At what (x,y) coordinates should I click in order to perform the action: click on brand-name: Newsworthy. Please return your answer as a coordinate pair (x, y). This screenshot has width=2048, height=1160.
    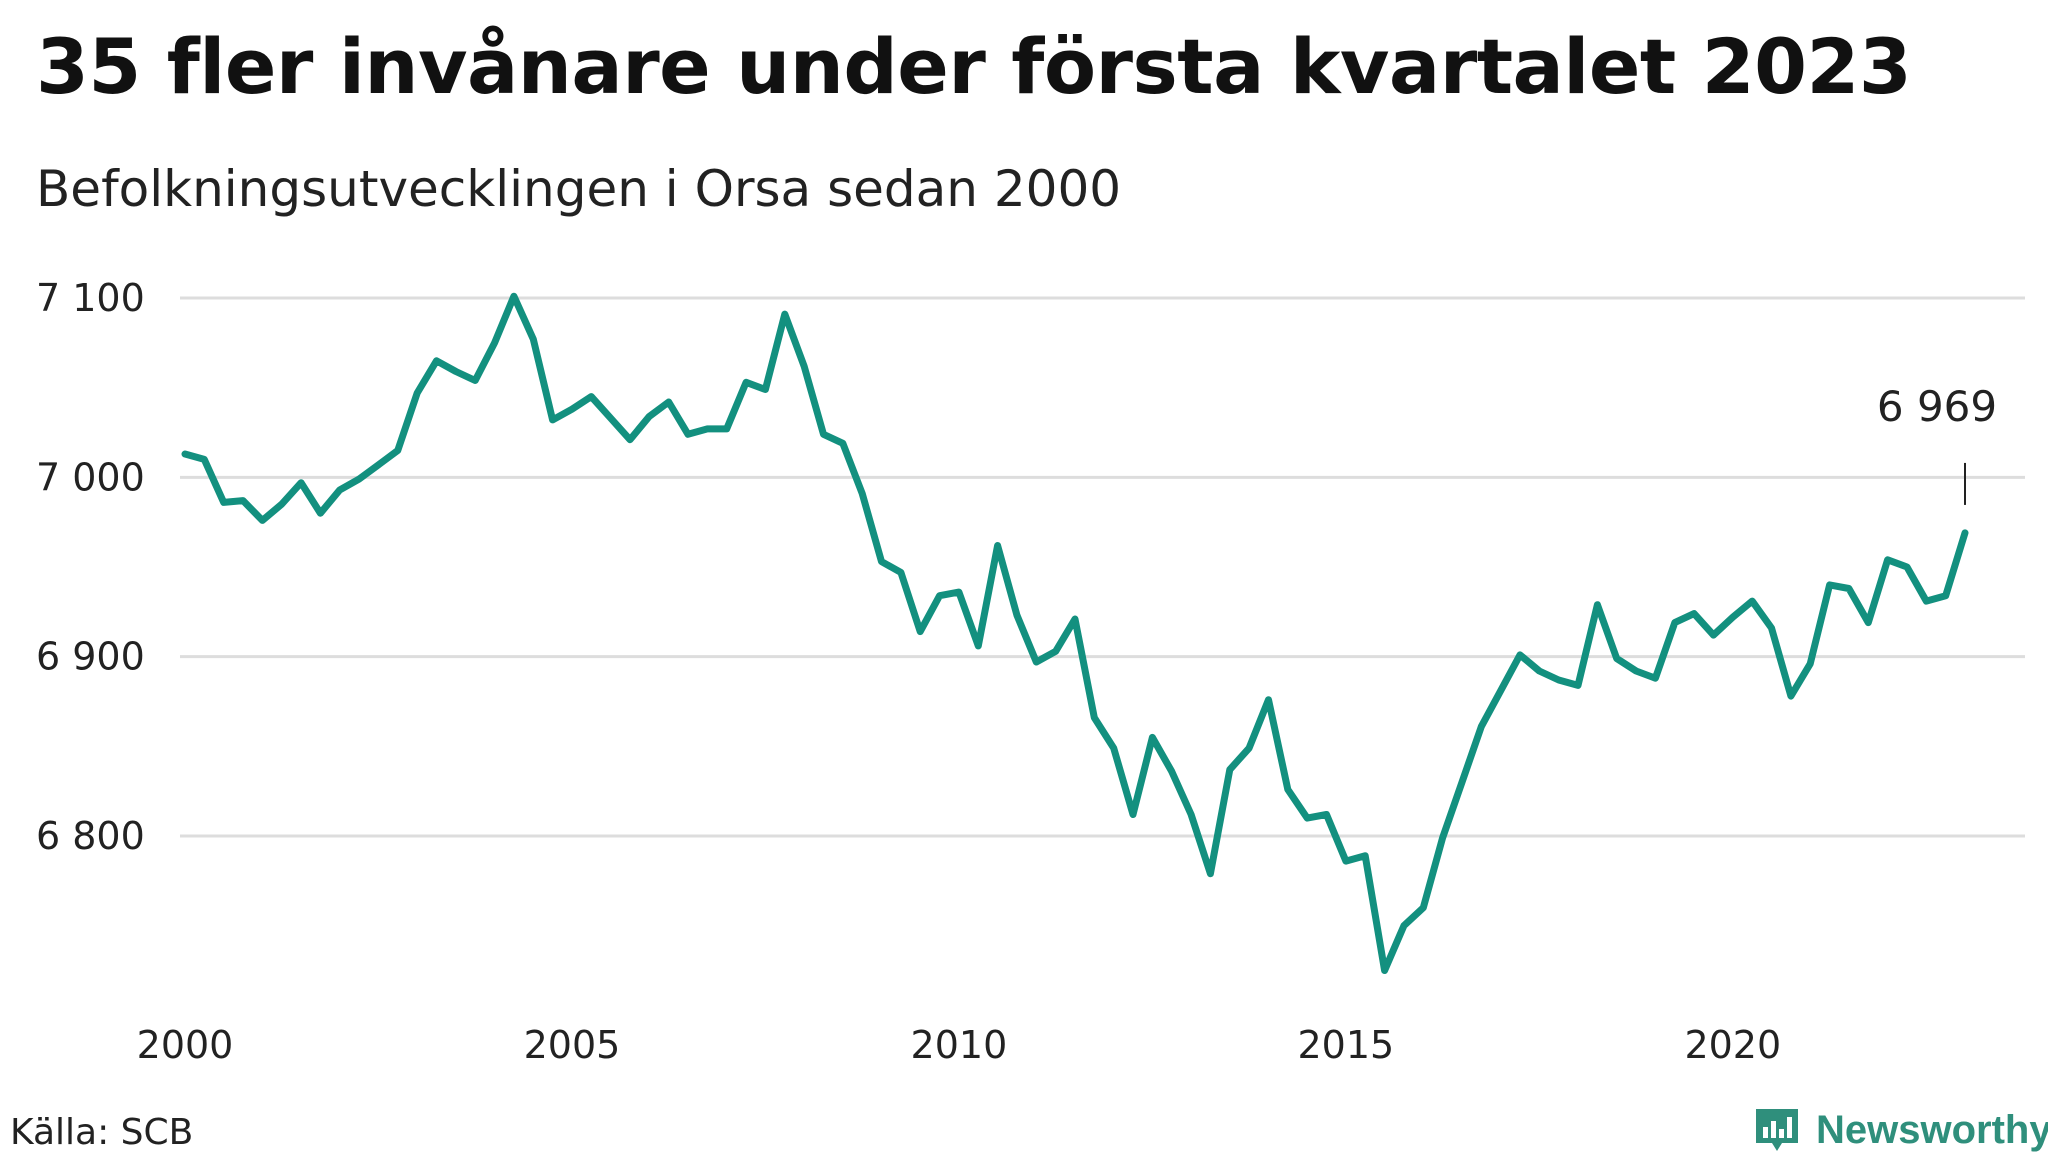
    Looking at the image, I should click on (1932, 1129).